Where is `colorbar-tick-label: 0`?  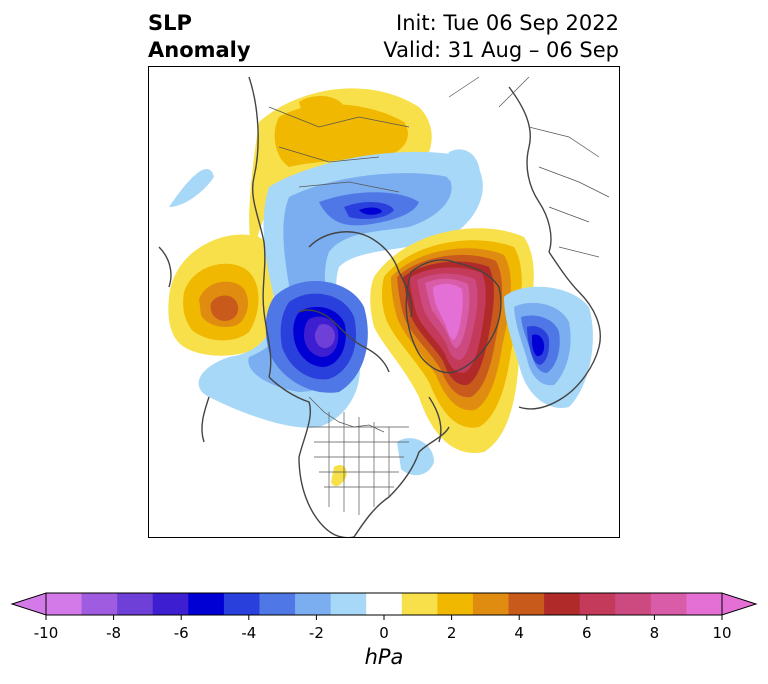
colorbar-tick-label: 0 is located at coordinates (384, 633).